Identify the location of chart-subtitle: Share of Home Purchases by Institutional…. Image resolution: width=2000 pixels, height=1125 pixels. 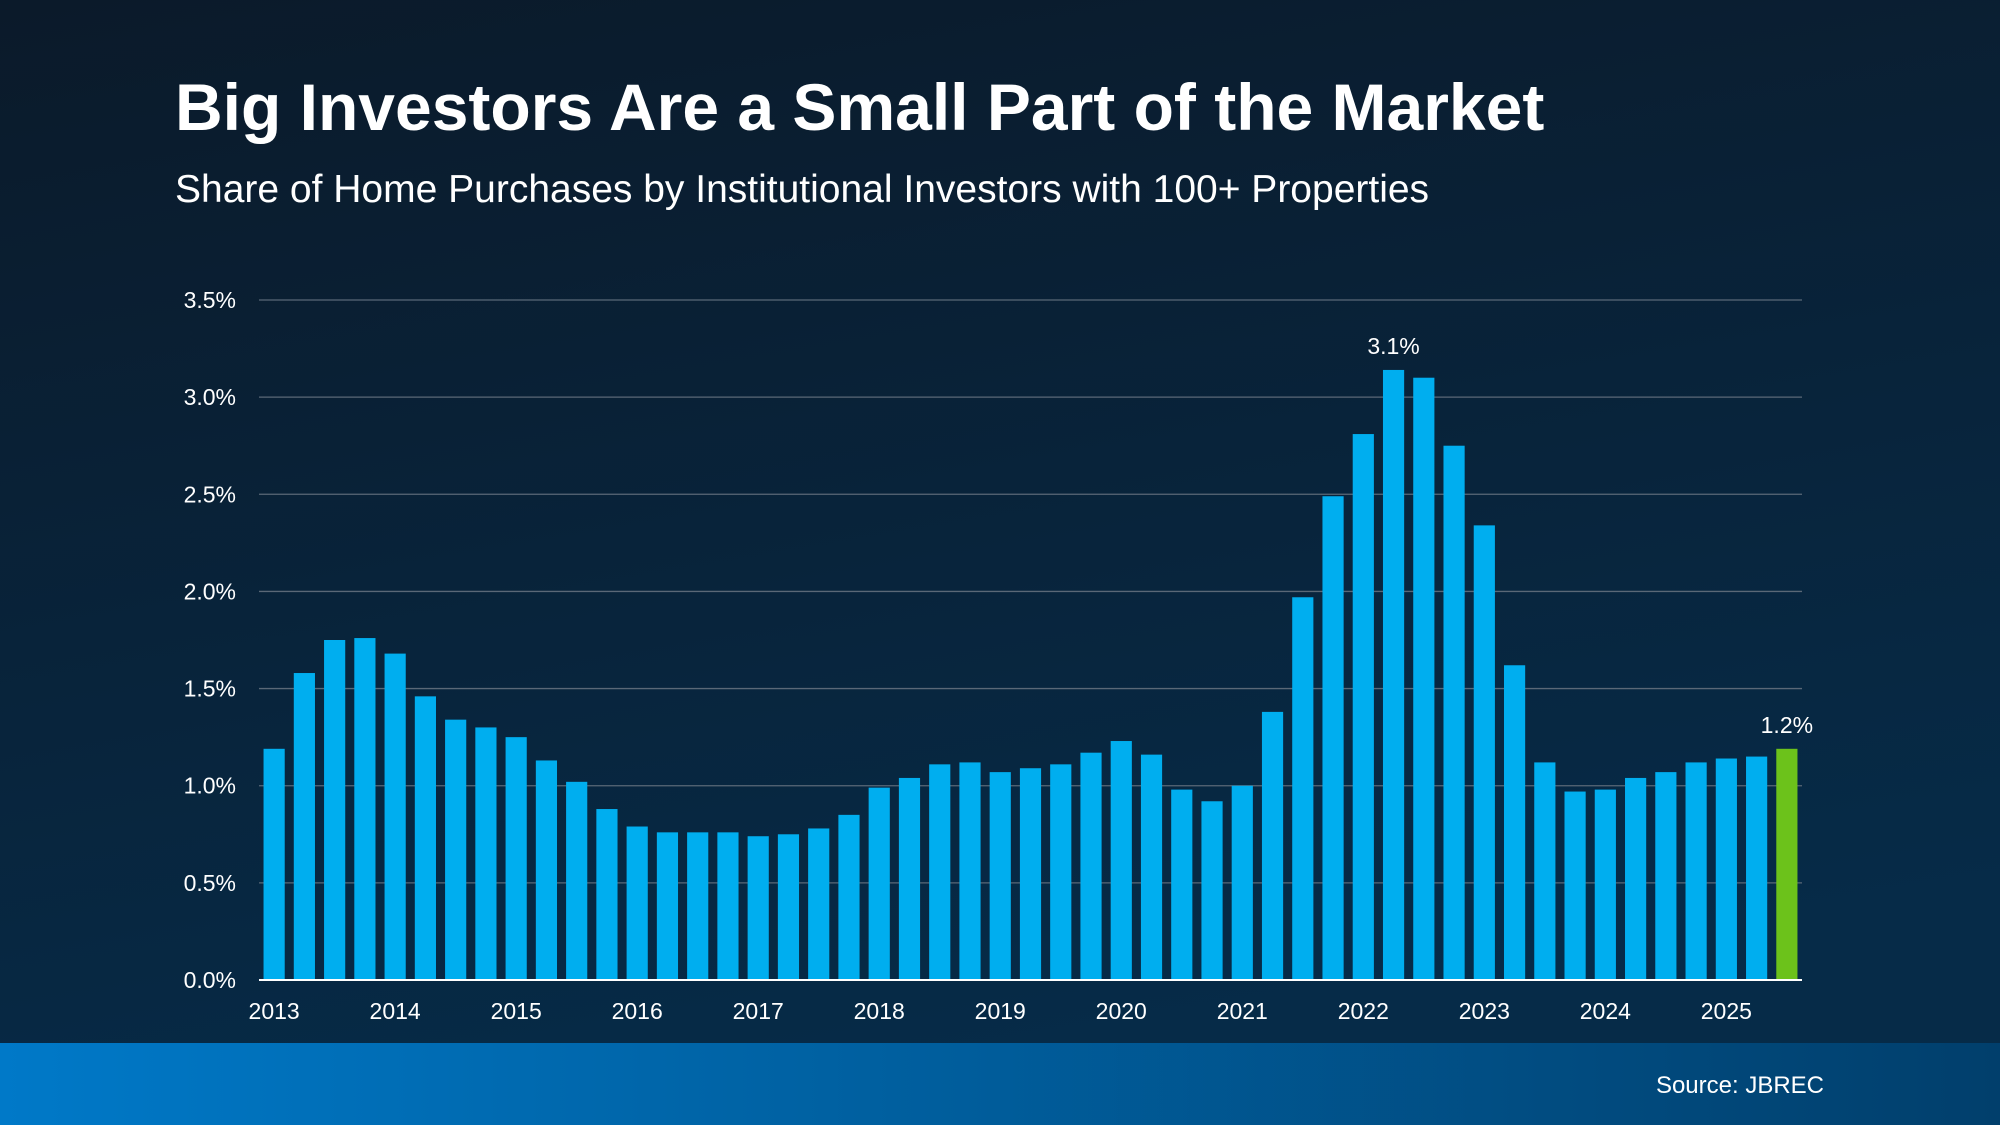
(802, 189).